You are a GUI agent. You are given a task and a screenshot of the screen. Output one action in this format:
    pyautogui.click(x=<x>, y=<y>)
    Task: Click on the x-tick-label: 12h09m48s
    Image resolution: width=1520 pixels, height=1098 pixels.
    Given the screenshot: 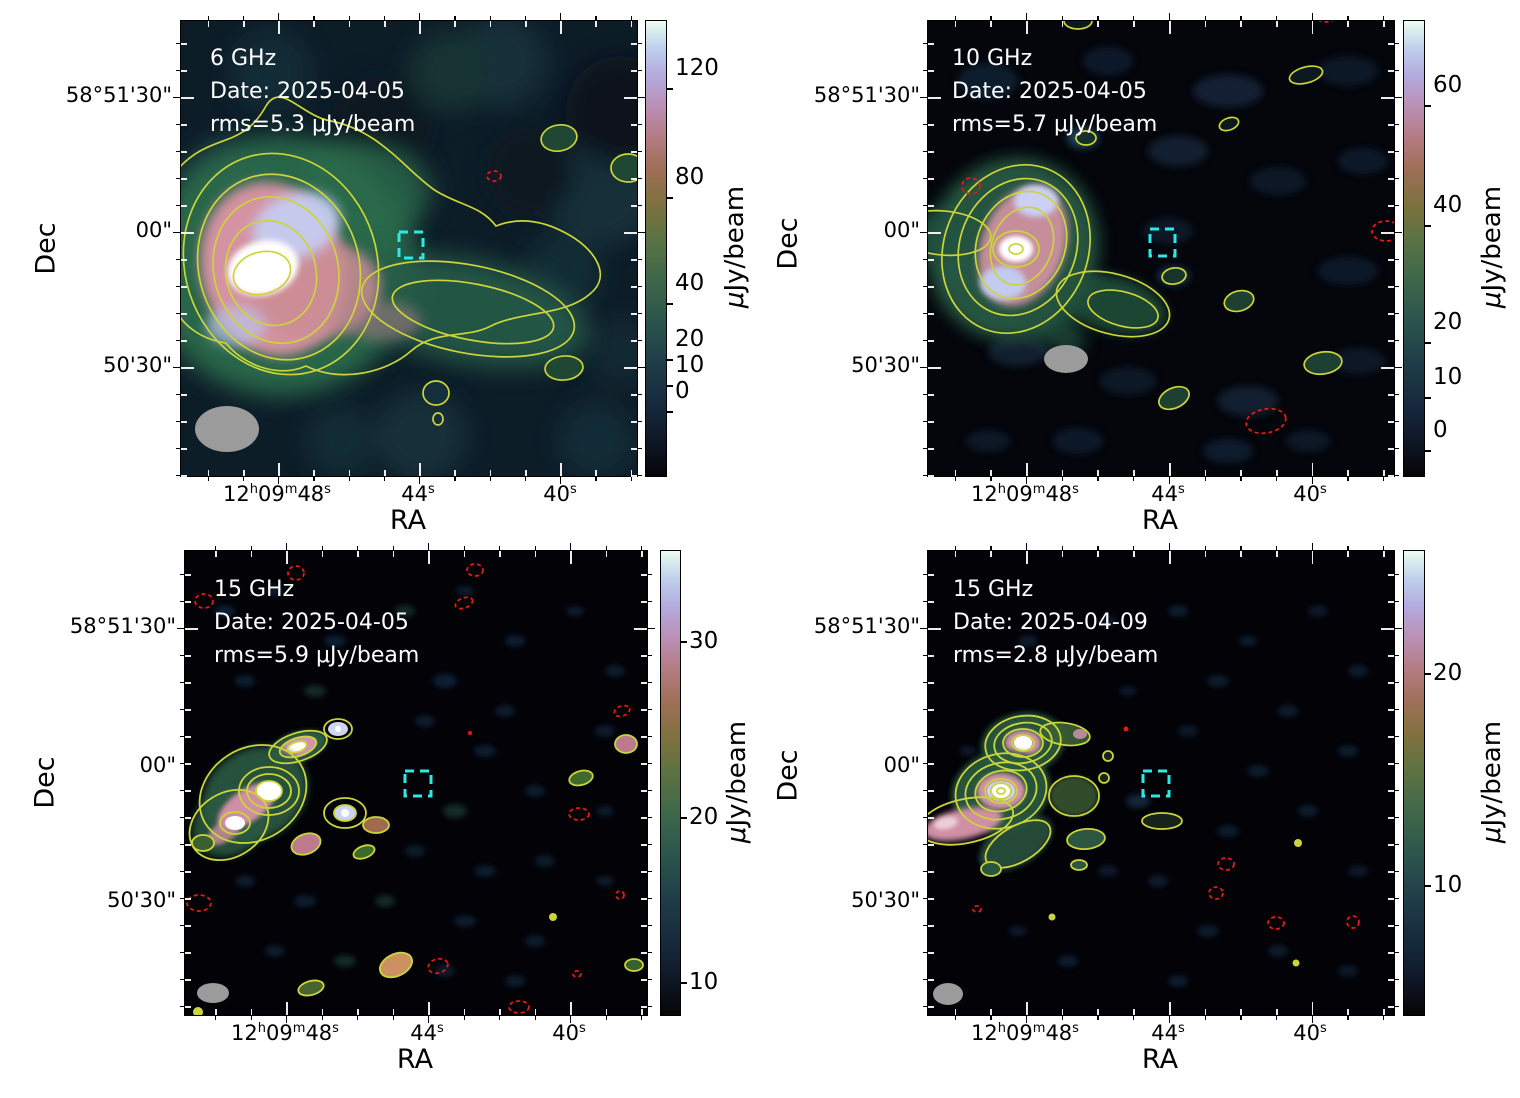 What is the action you would take?
    pyautogui.click(x=285, y=1033)
    